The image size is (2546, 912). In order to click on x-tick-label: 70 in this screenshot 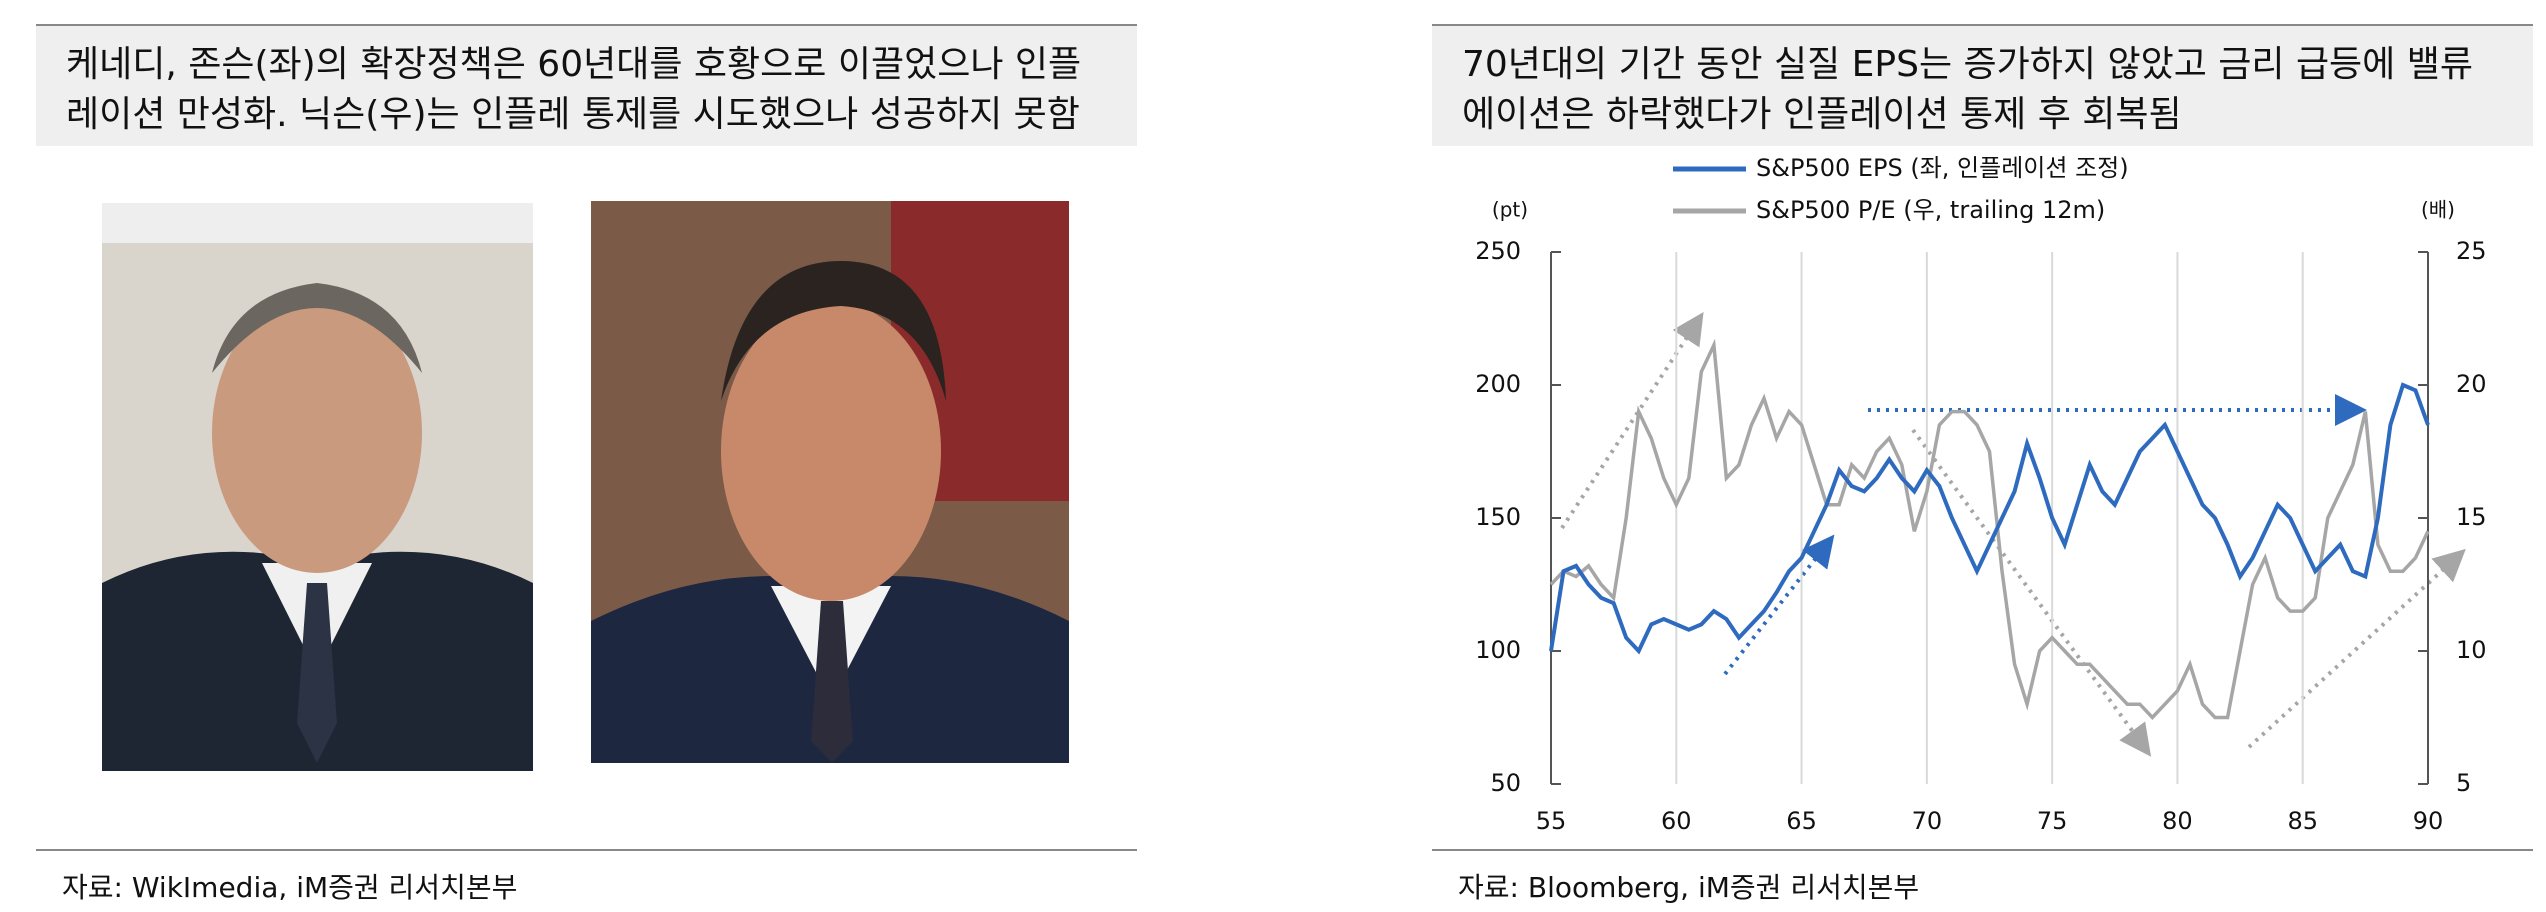, I will do `click(1927, 821)`.